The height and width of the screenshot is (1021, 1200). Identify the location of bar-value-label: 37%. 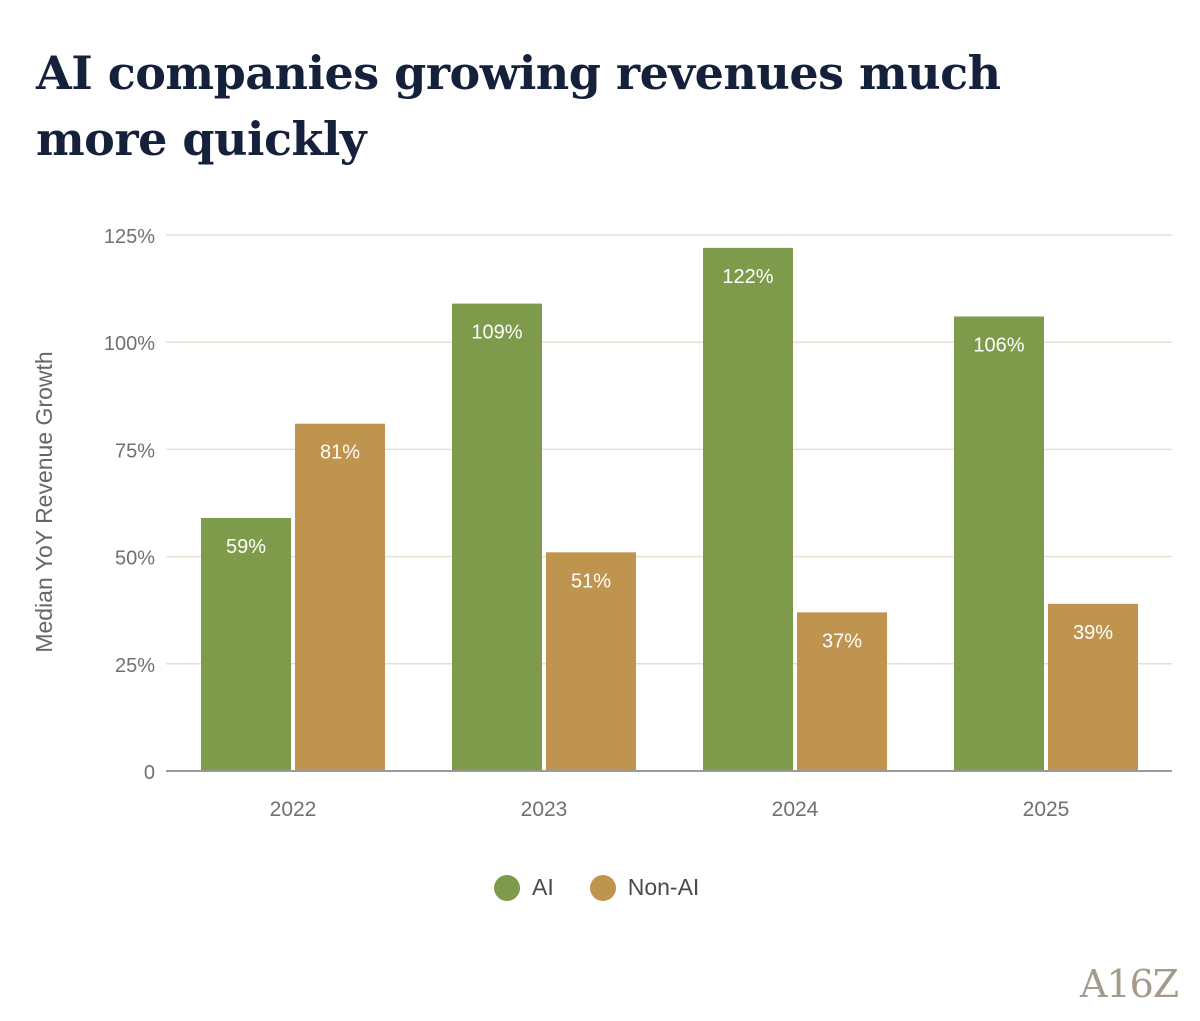
(842, 641).